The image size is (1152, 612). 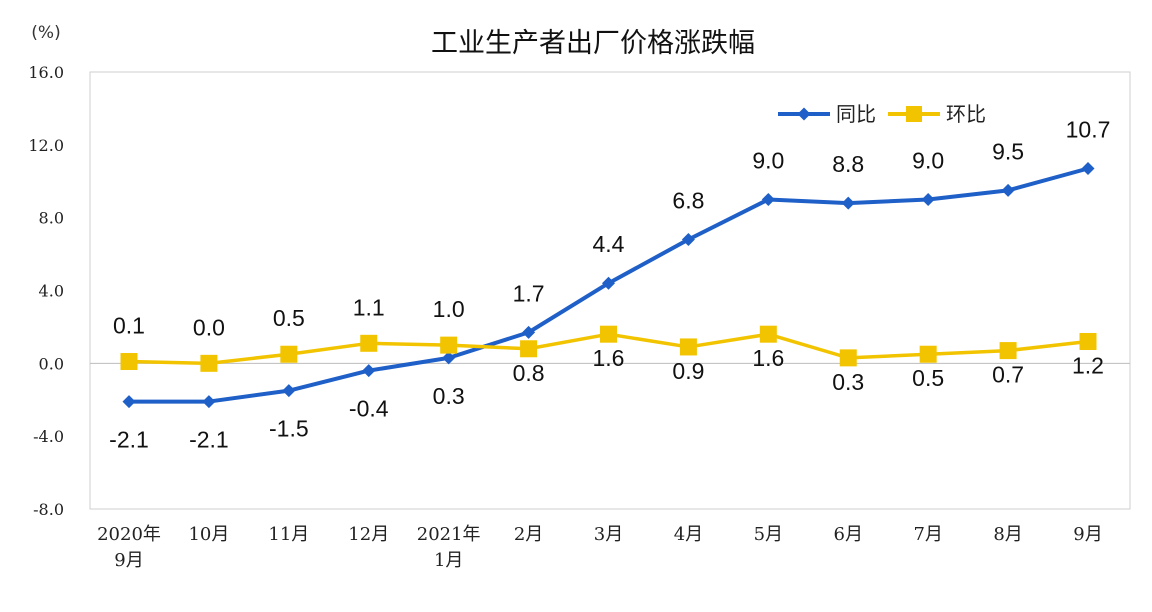 What do you see at coordinates (966, 114) in the screenshot?
I see `legend-label-mom: 环比` at bounding box center [966, 114].